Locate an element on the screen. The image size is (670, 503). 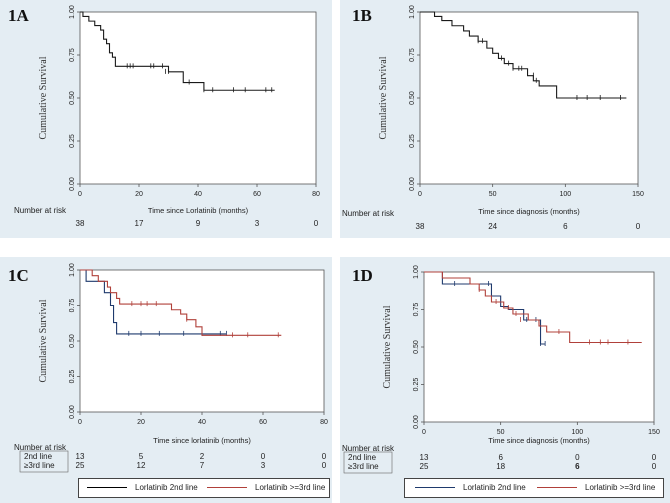
x-tick-label: 60 is located at coordinates (257, 194).